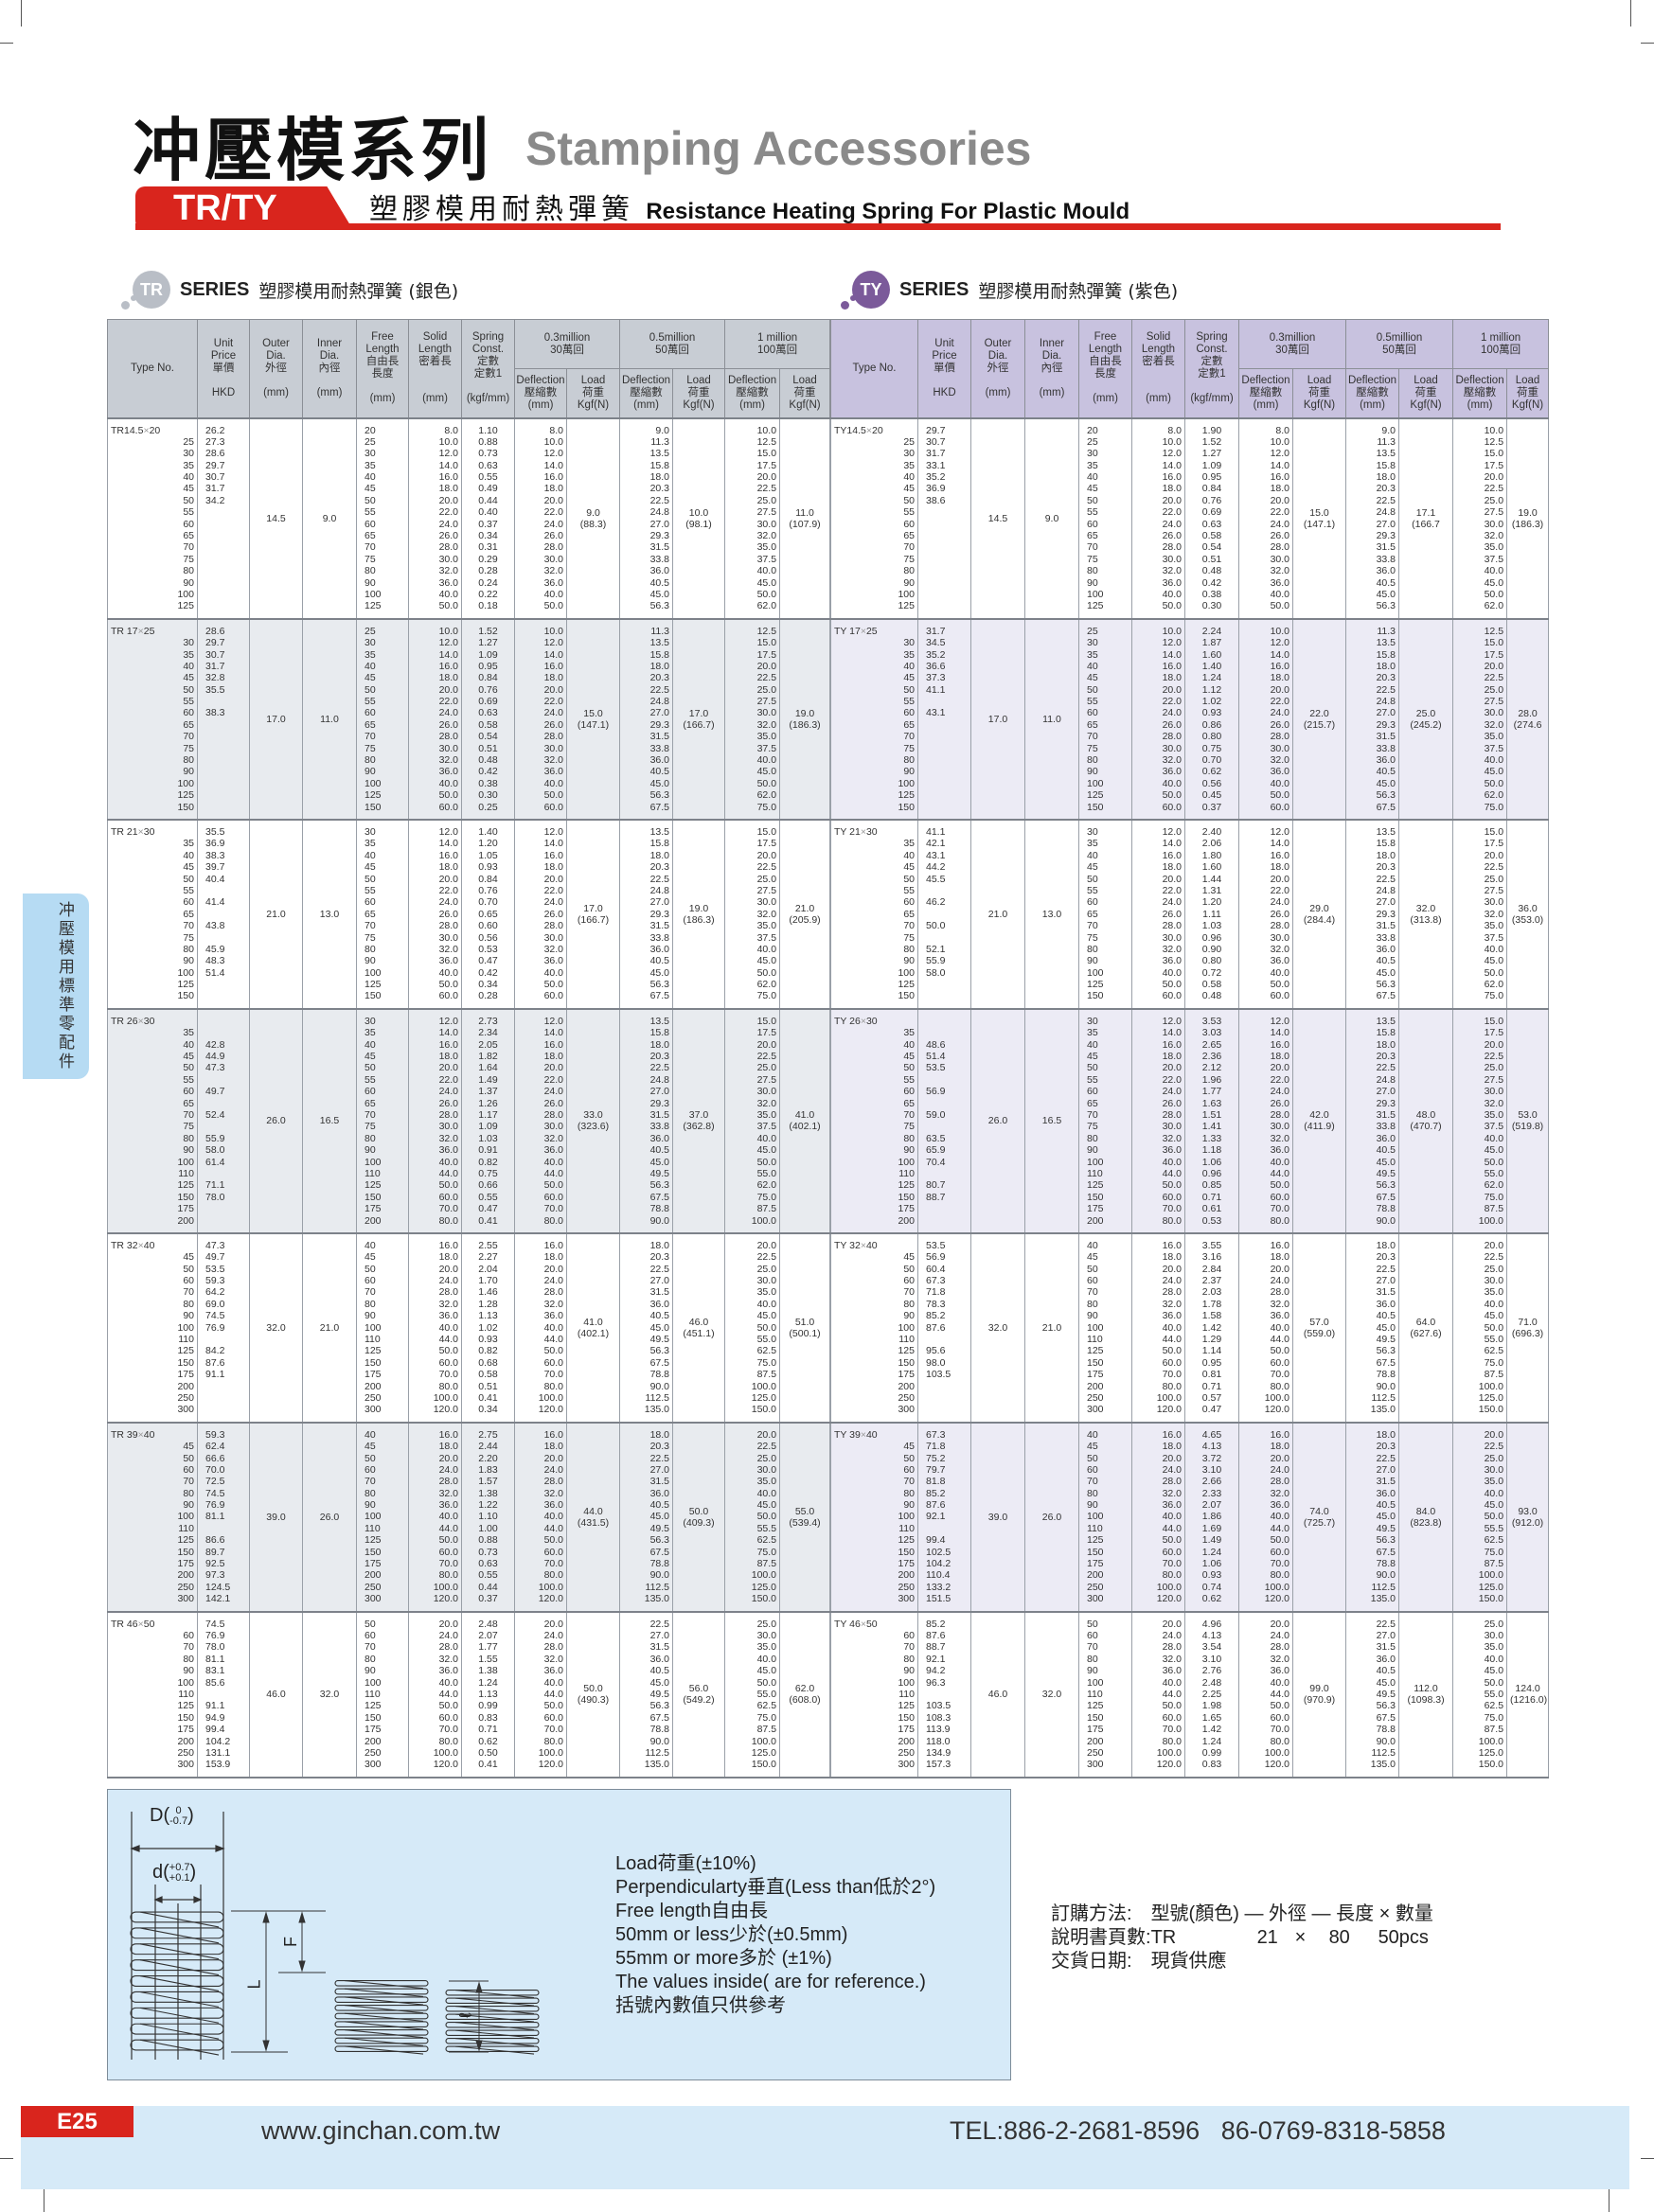 This screenshot has width=1654, height=2212. What do you see at coordinates (553, 844) in the screenshot?
I see `deflection-30w: 14.0` at bounding box center [553, 844].